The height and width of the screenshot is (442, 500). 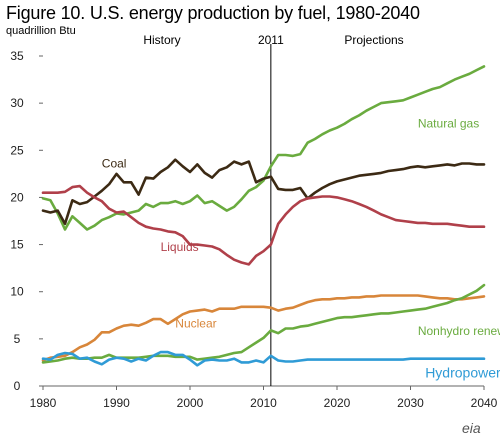 What do you see at coordinates (114, 163) in the screenshot?
I see `series-label-coal: Coal` at bounding box center [114, 163].